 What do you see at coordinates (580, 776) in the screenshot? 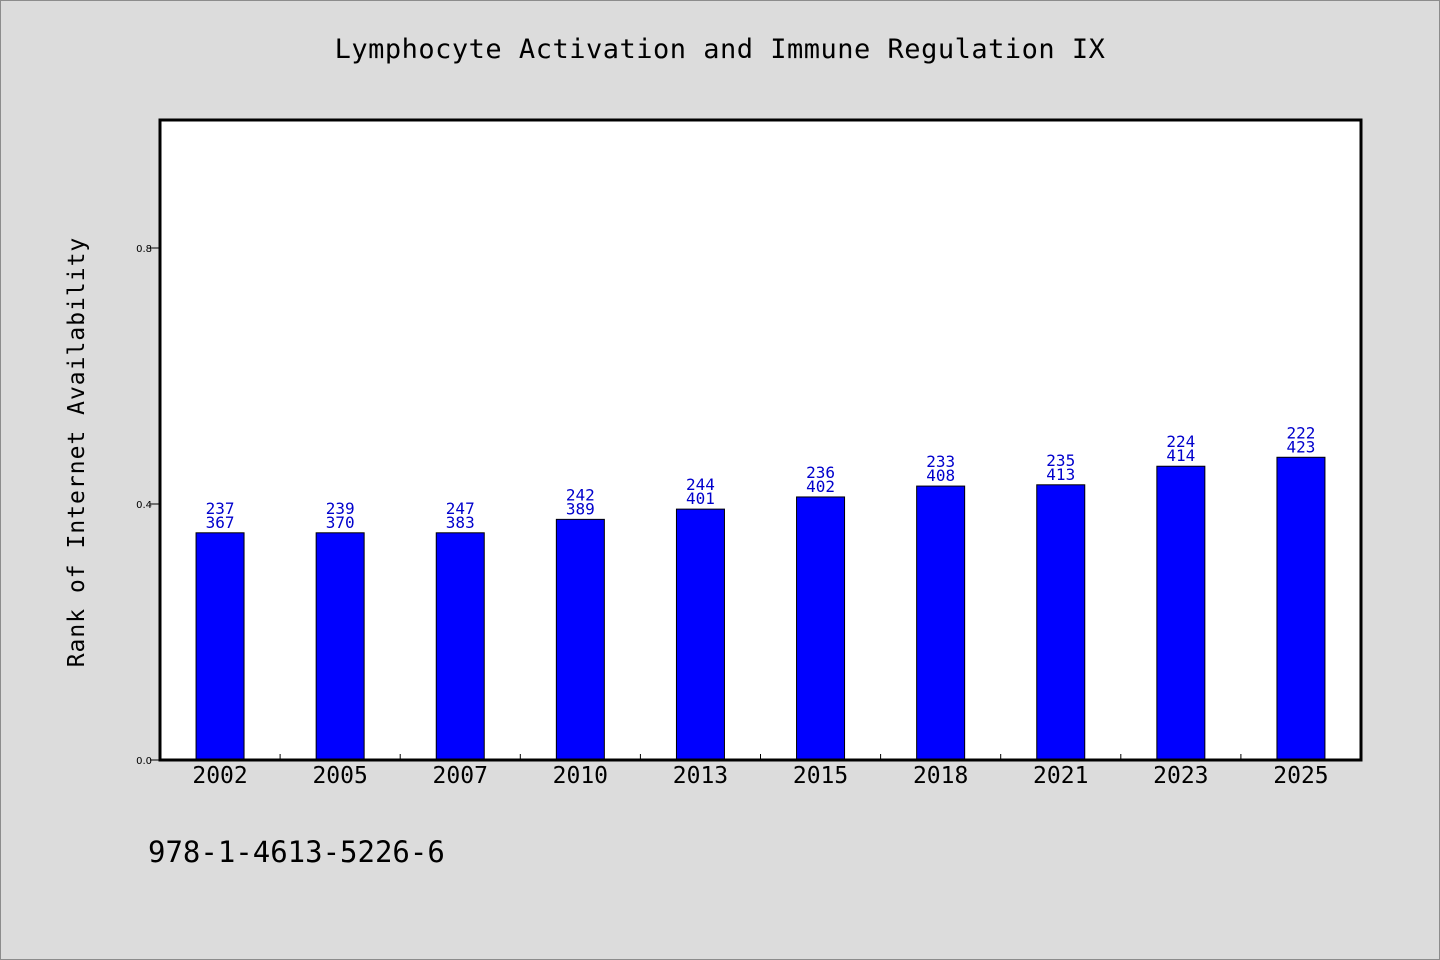
I see `x-category-label: 2010` at bounding box center [580, 776].